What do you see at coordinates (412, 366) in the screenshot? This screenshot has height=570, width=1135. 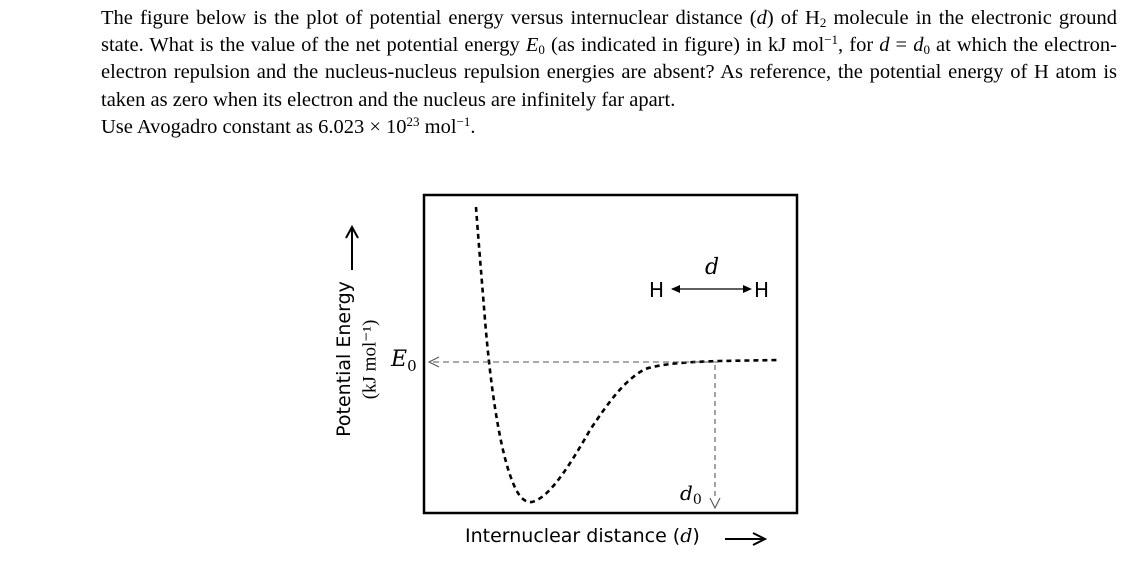 I see `e0-subscript: 0` at bounding box center [412, 366].